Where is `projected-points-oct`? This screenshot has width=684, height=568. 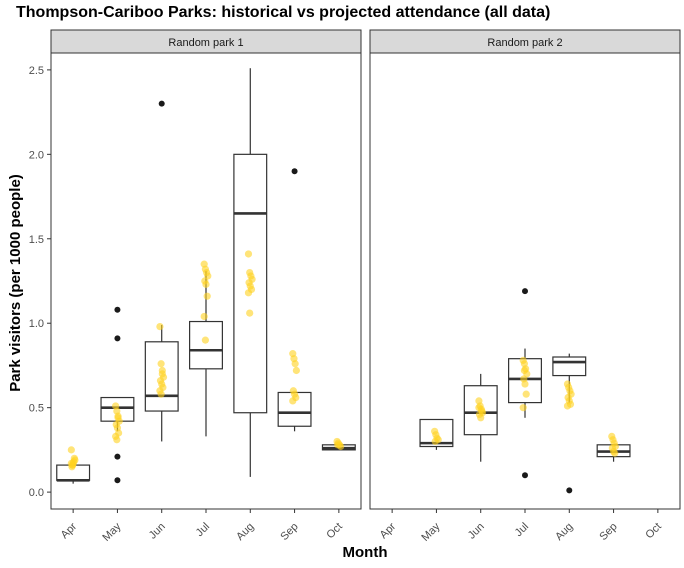 projected-points-oct is located at coordinates (339, 444).